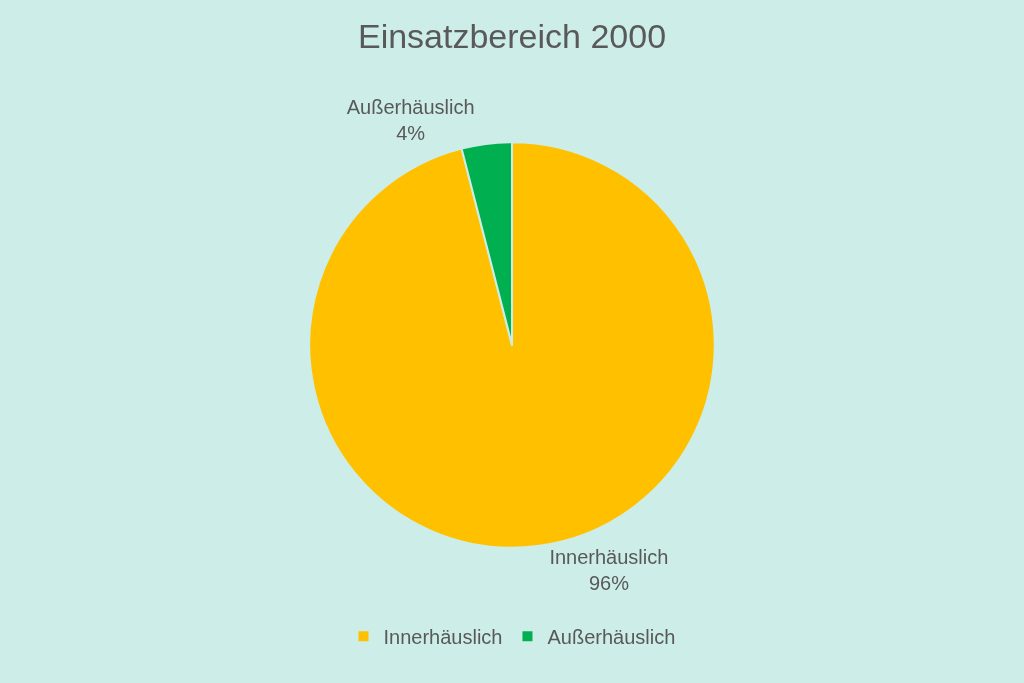 This screenshot has width=1024, height=683. Describe the element at coordinates (411, 133) in the screenshot. I see `data-label: 4%` at that location.